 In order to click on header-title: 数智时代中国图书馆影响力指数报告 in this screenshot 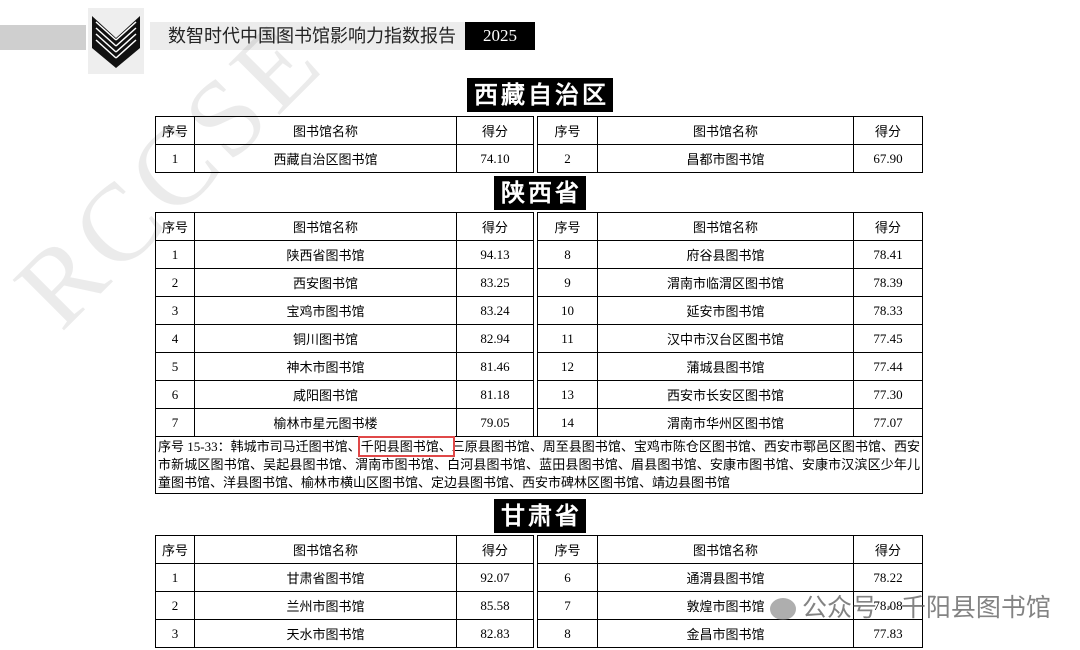, I will do `click(312, 36)`.